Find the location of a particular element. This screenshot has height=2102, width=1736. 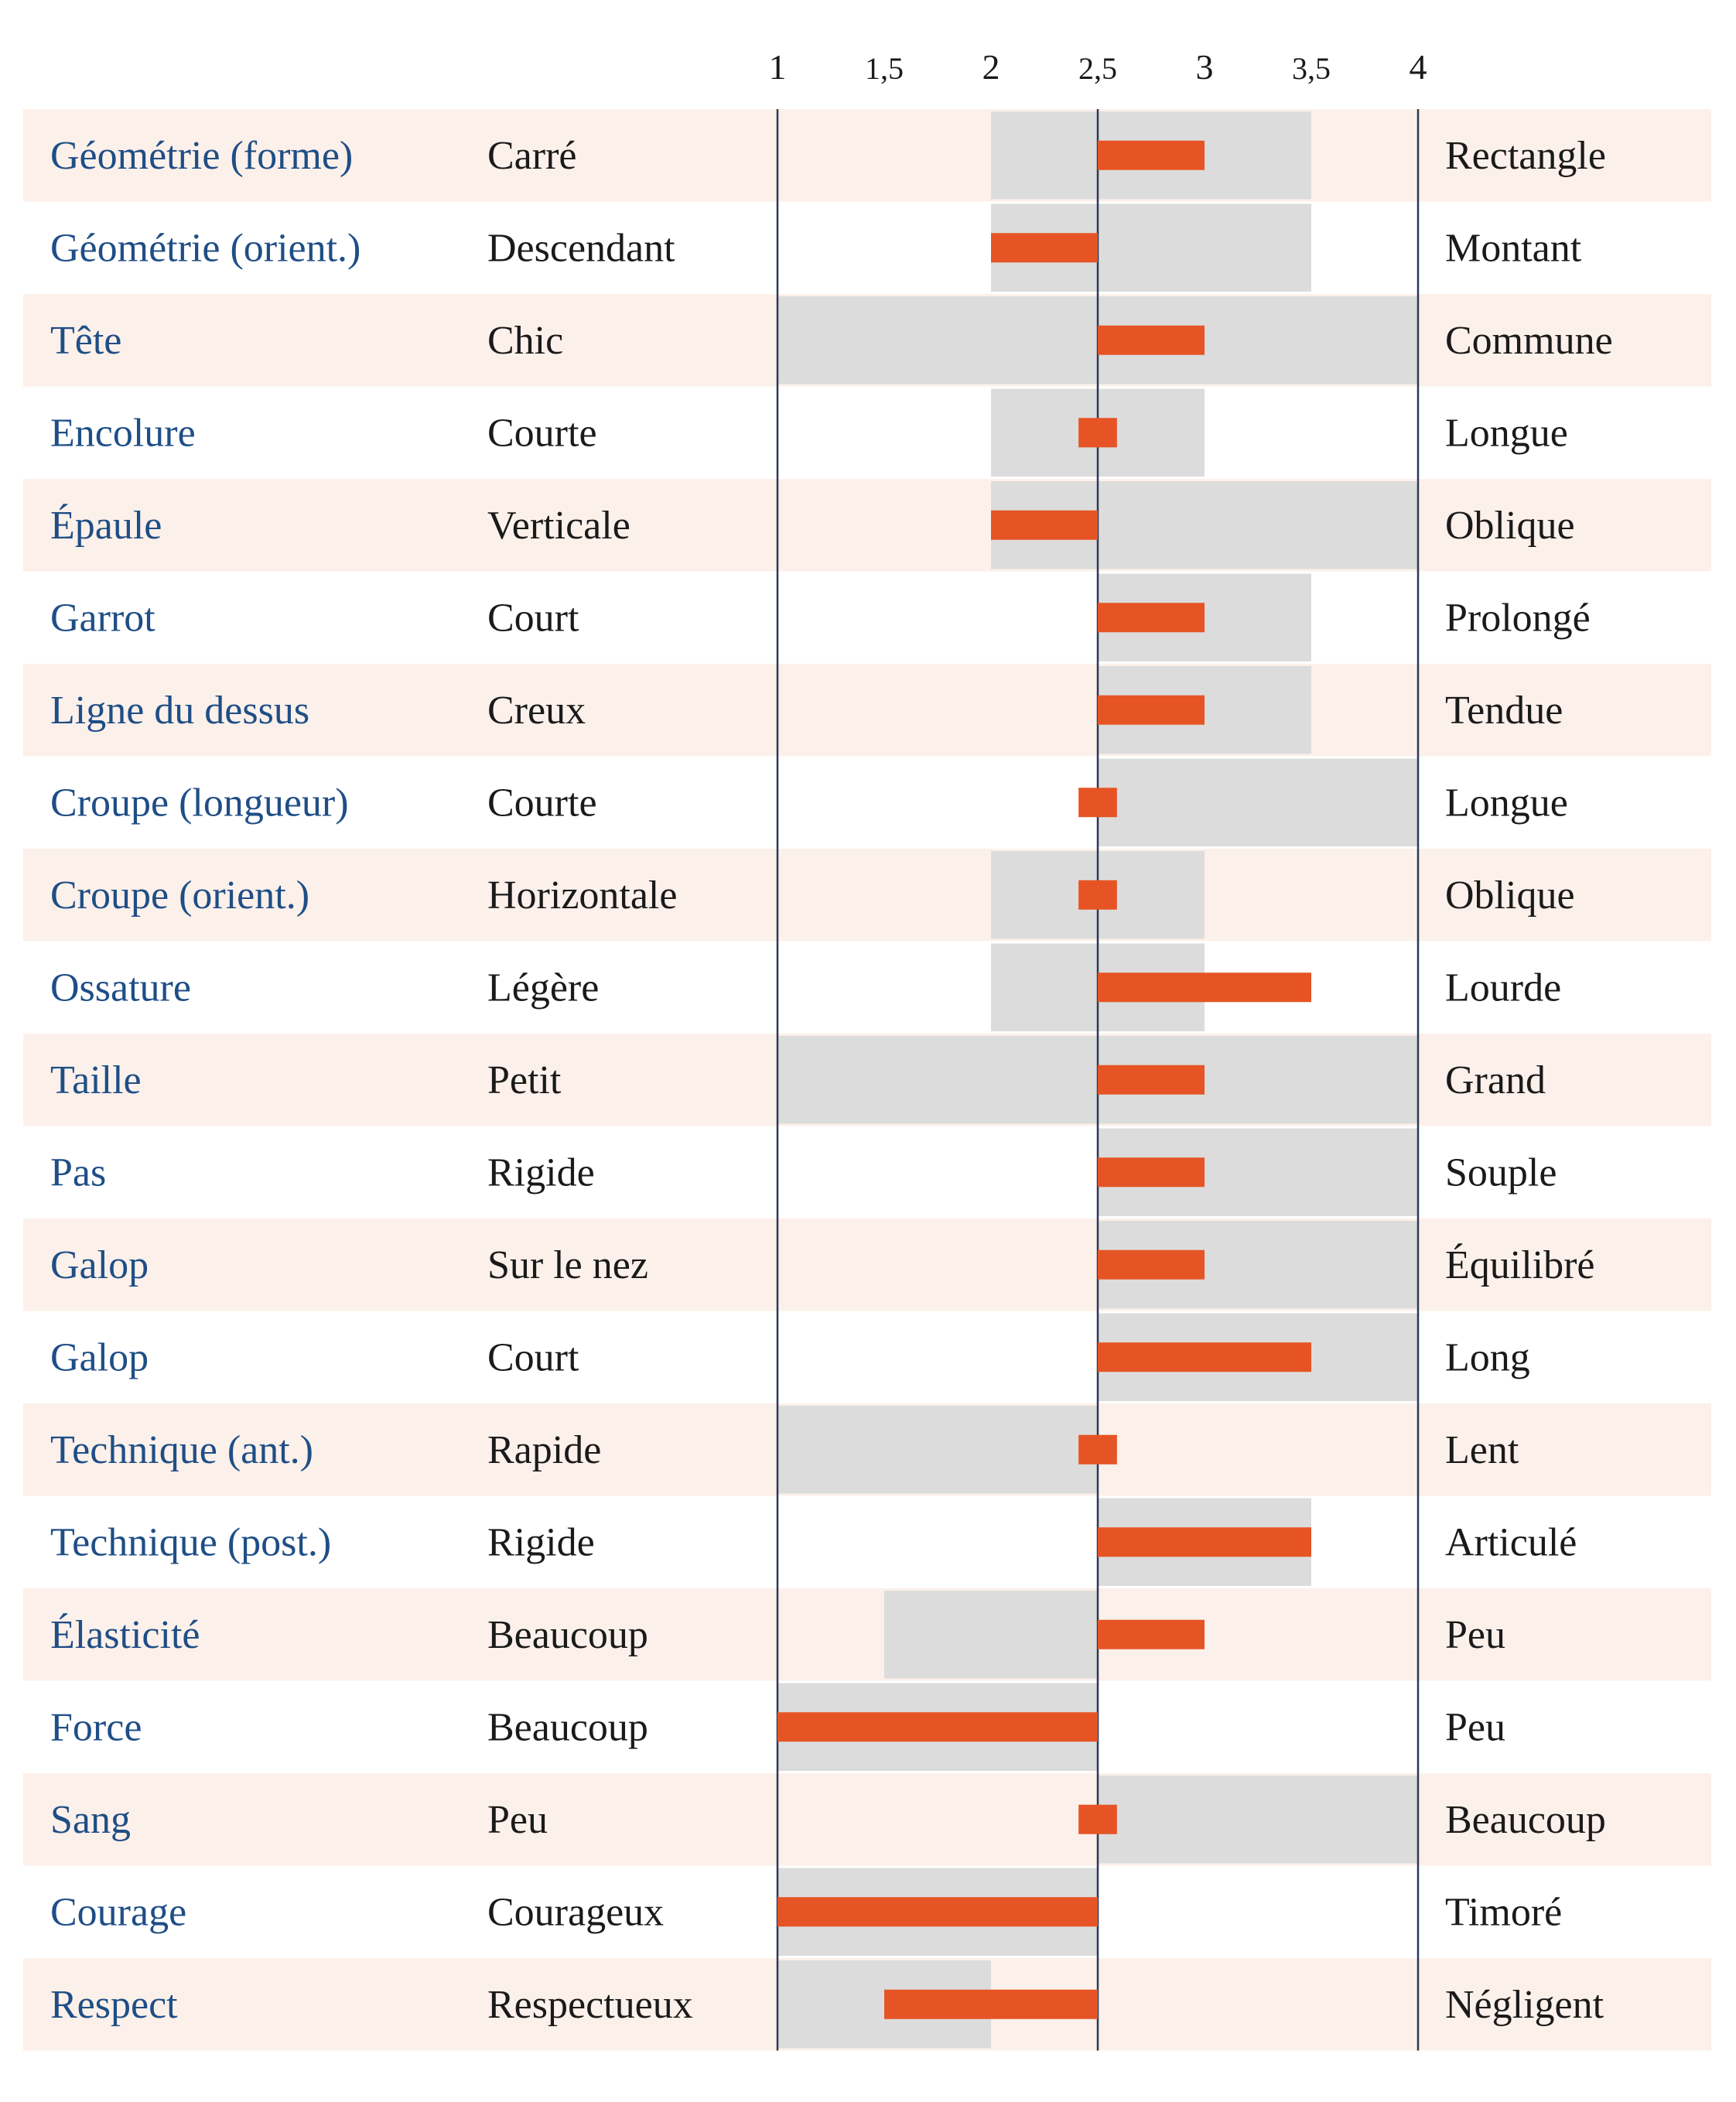

trait-label: Tête is located at coordinates (85, 341).